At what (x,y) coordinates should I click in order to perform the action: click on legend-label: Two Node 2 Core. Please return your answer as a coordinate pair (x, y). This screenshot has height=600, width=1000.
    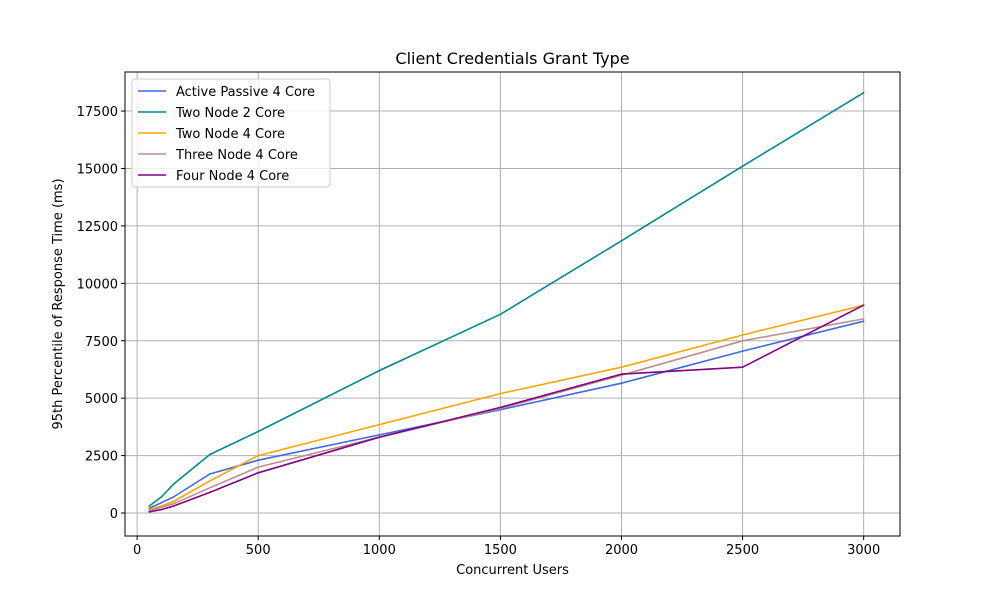
    Looking at the image, I should click on (230, 113).